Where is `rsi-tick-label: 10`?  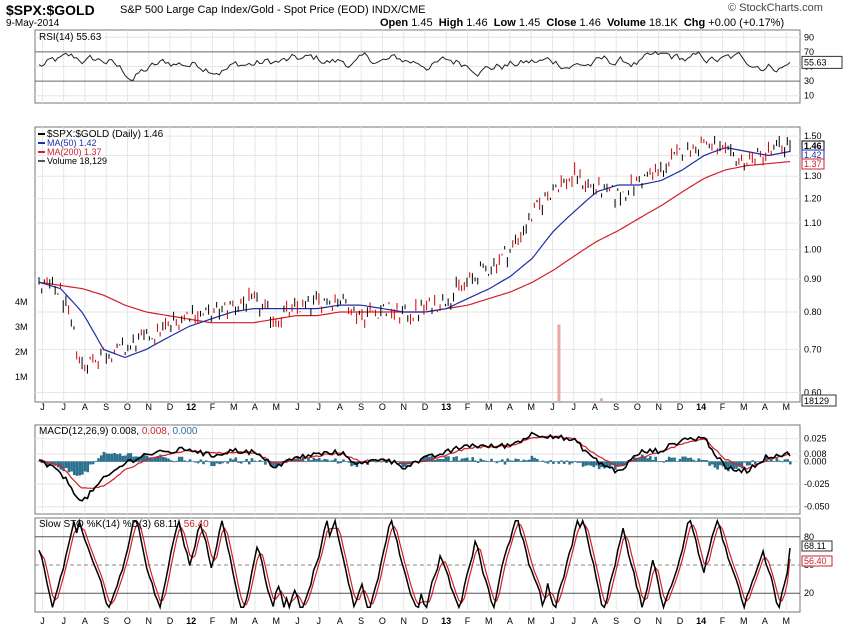 rsi-tick-label: 10 is located at coordinates (809, 96).